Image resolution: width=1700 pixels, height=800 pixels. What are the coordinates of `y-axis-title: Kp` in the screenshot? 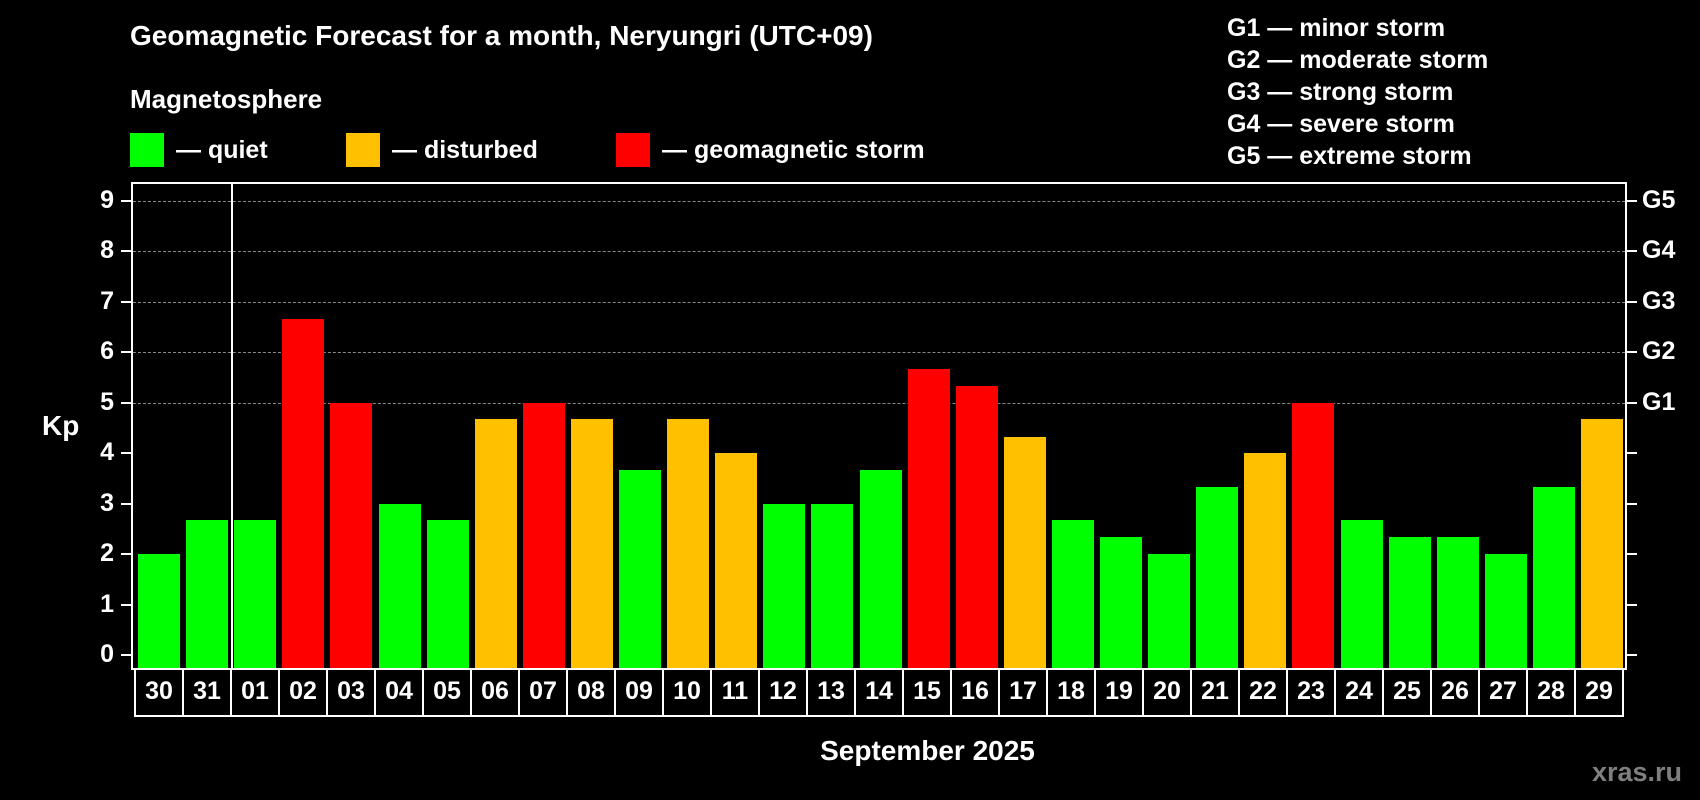 It's located at (61, 425).